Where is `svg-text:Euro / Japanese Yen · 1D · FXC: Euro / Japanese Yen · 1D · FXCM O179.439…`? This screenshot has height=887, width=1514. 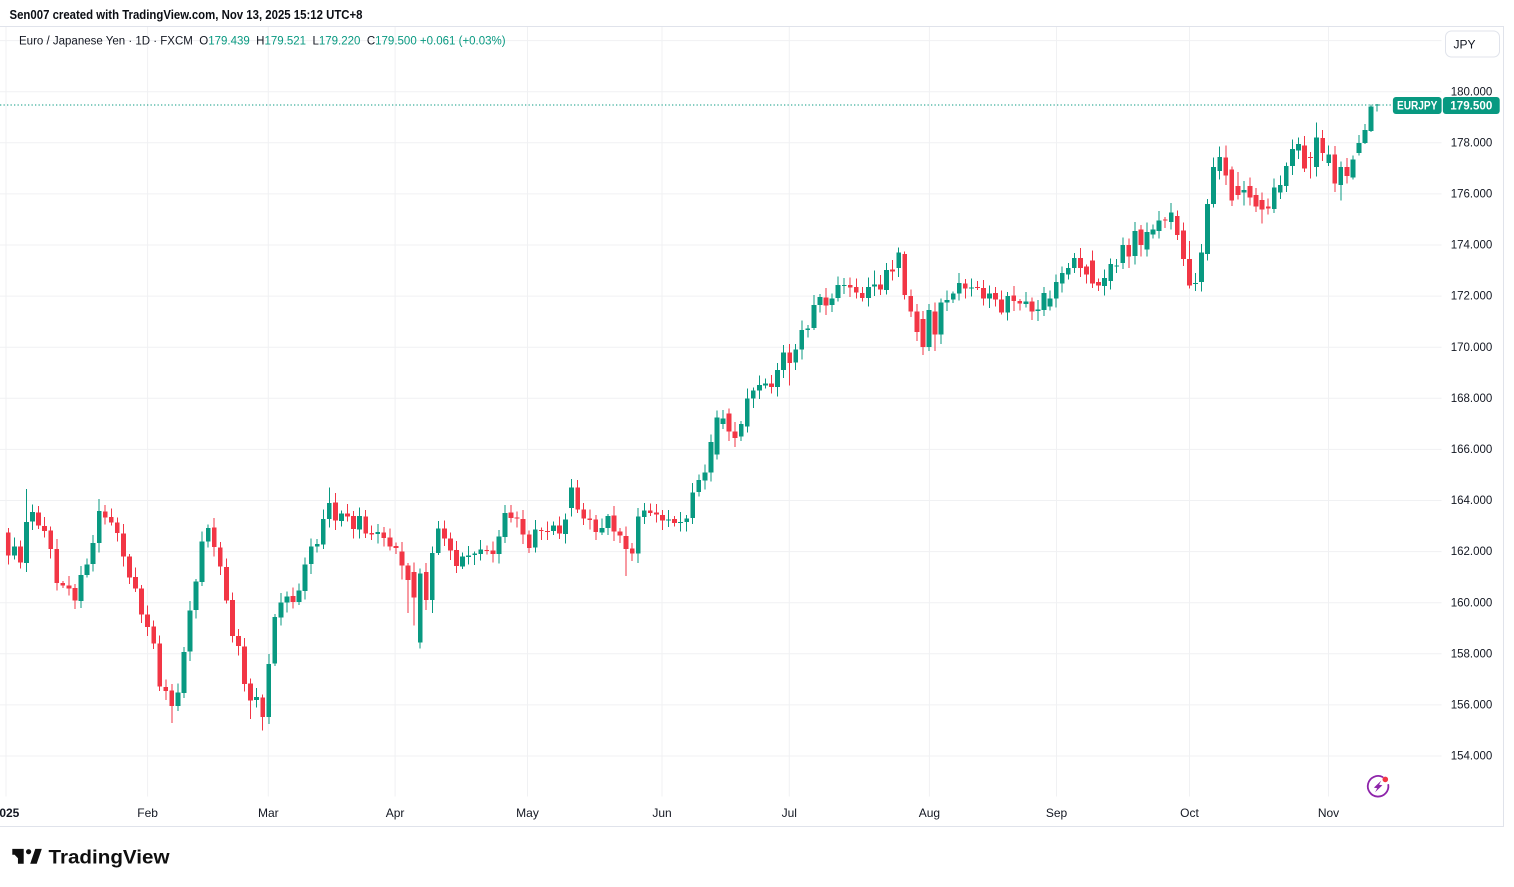
svg-text:Euro / Japanese Yen · 1D · FXC: Euro / Japanese Yen · 1D · FXCM O179.439… is located at coordinates (262, 42).